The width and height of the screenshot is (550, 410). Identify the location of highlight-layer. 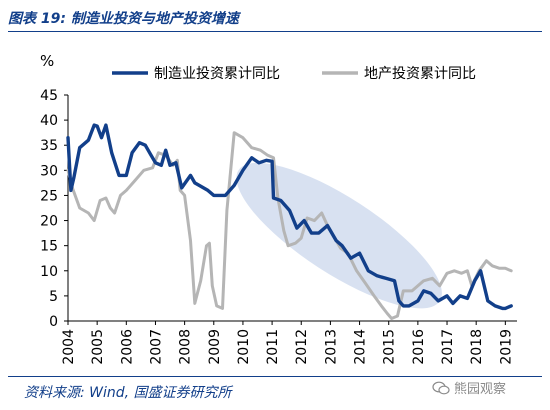
(339, 235).